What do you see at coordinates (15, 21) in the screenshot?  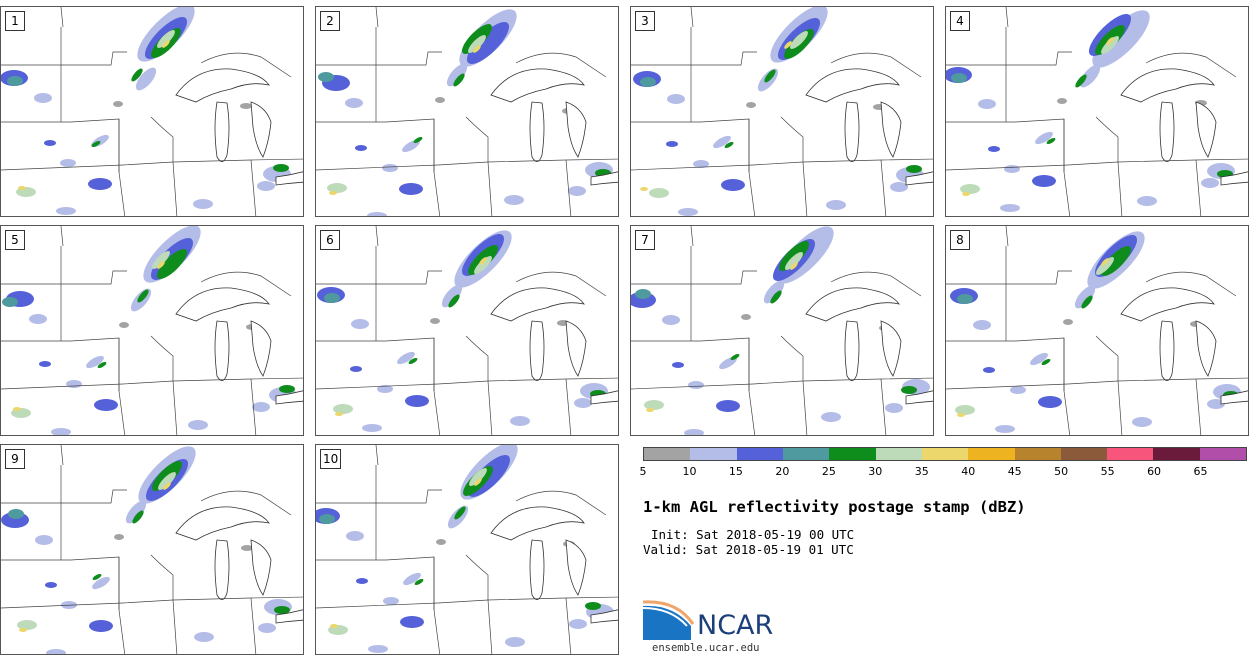 I see `panel-number-label: 1` at bounding box center [15, 21].